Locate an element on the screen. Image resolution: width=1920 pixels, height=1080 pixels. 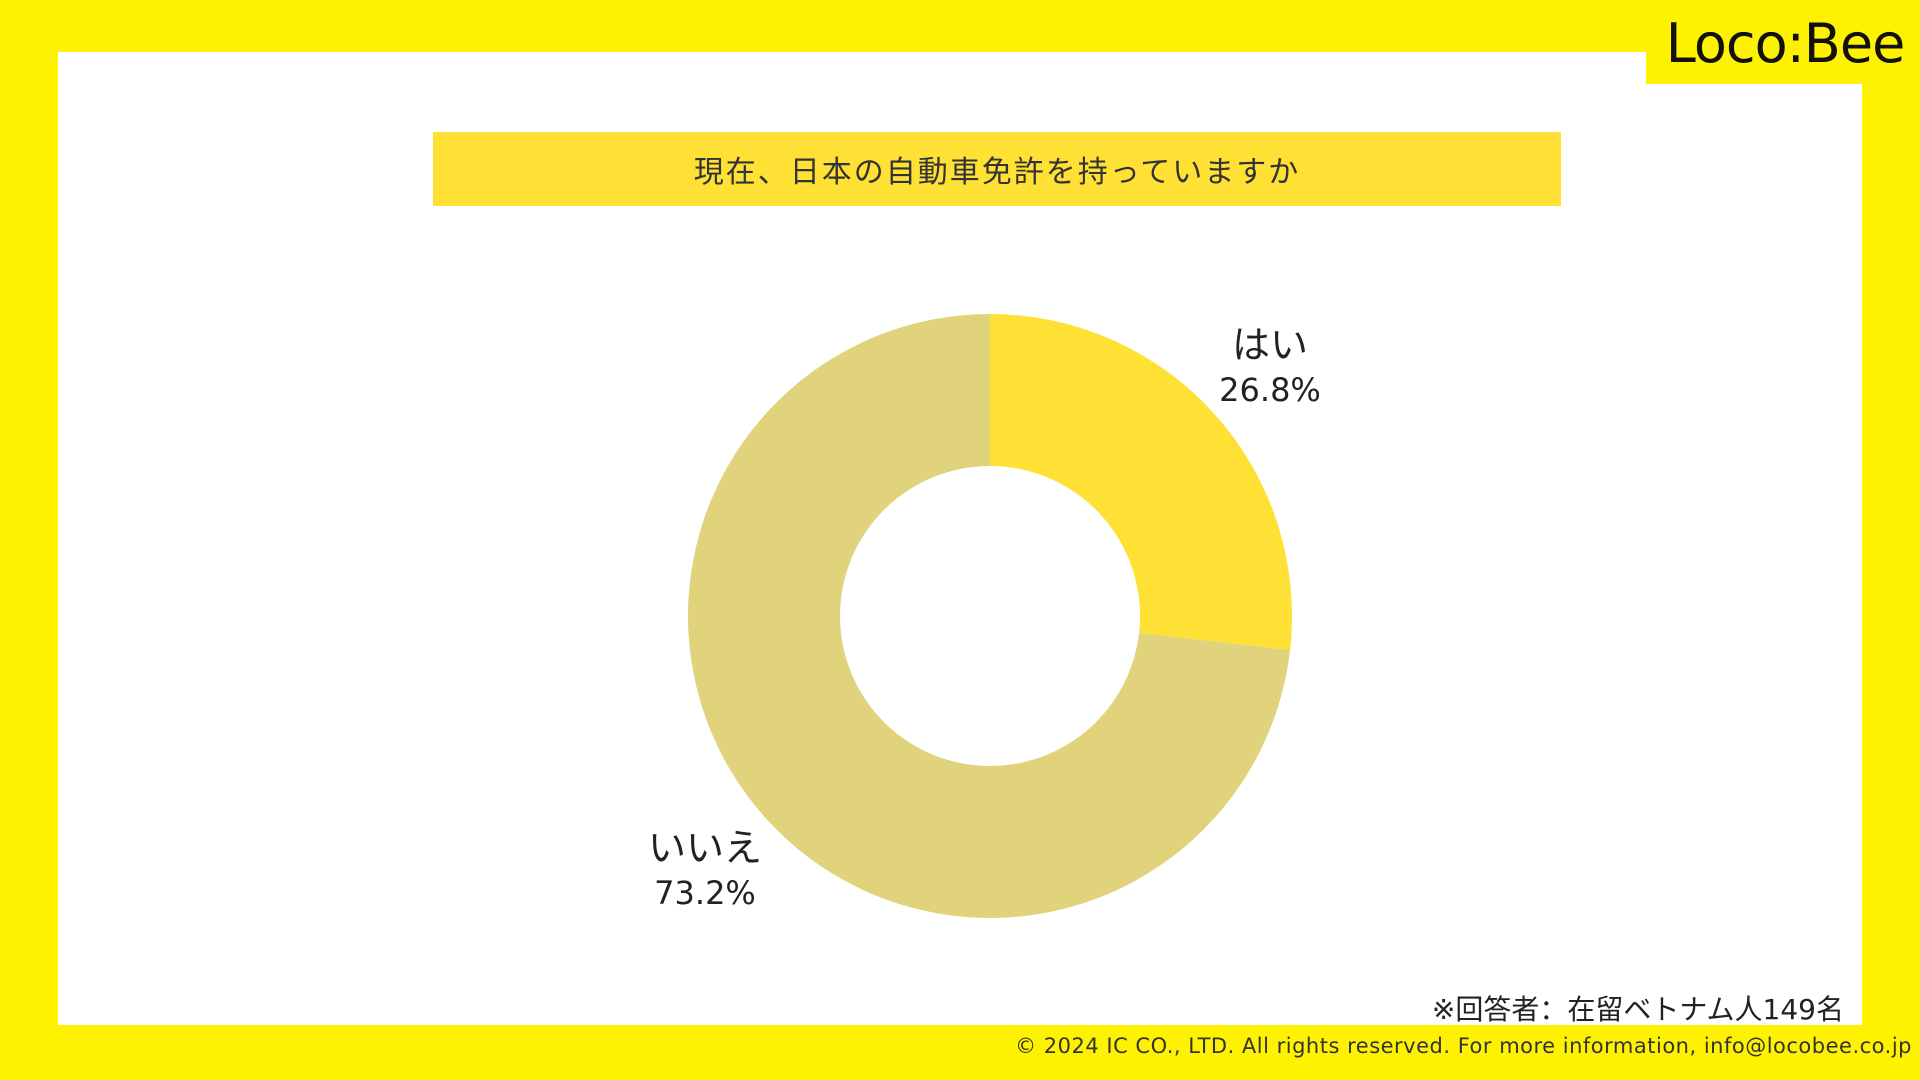
chart-title: 現在、日本の自動車免許を持っていますか is located at coordinates (997, 169).